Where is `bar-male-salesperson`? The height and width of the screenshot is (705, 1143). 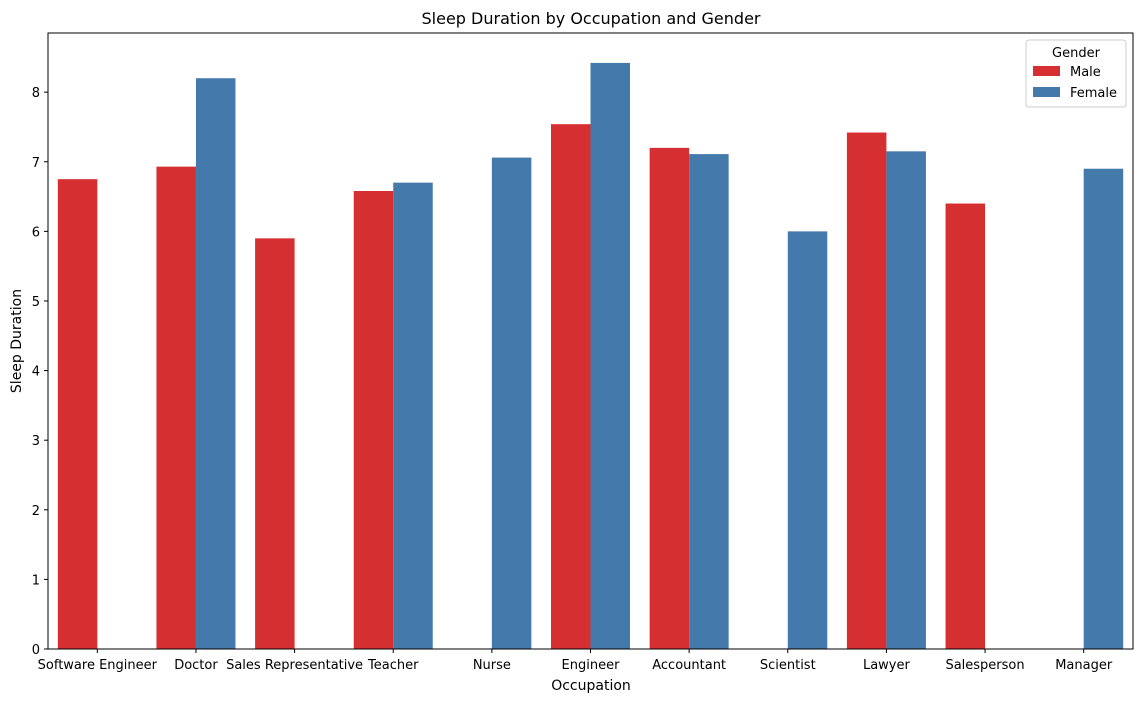
bar-male-salesperson is located at coordinates (965, 426).